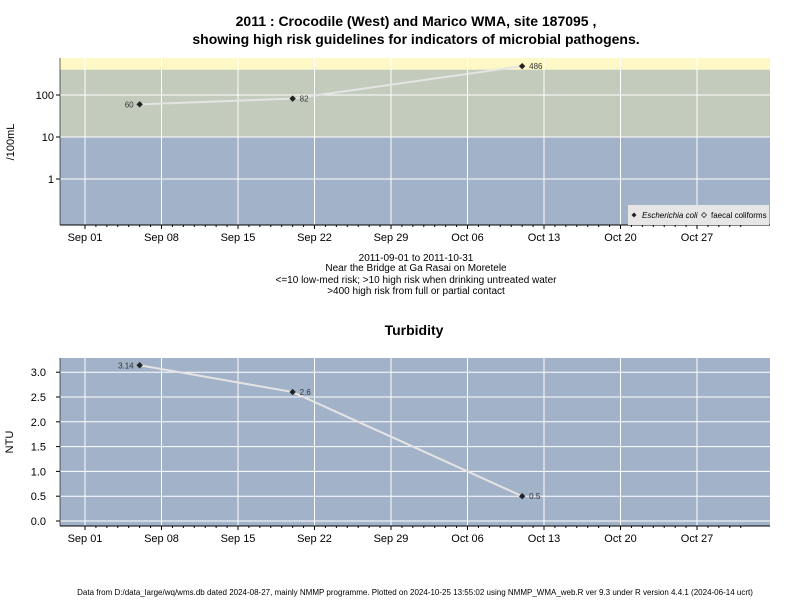  I want to click on data-label: 82, so click(304, 99).